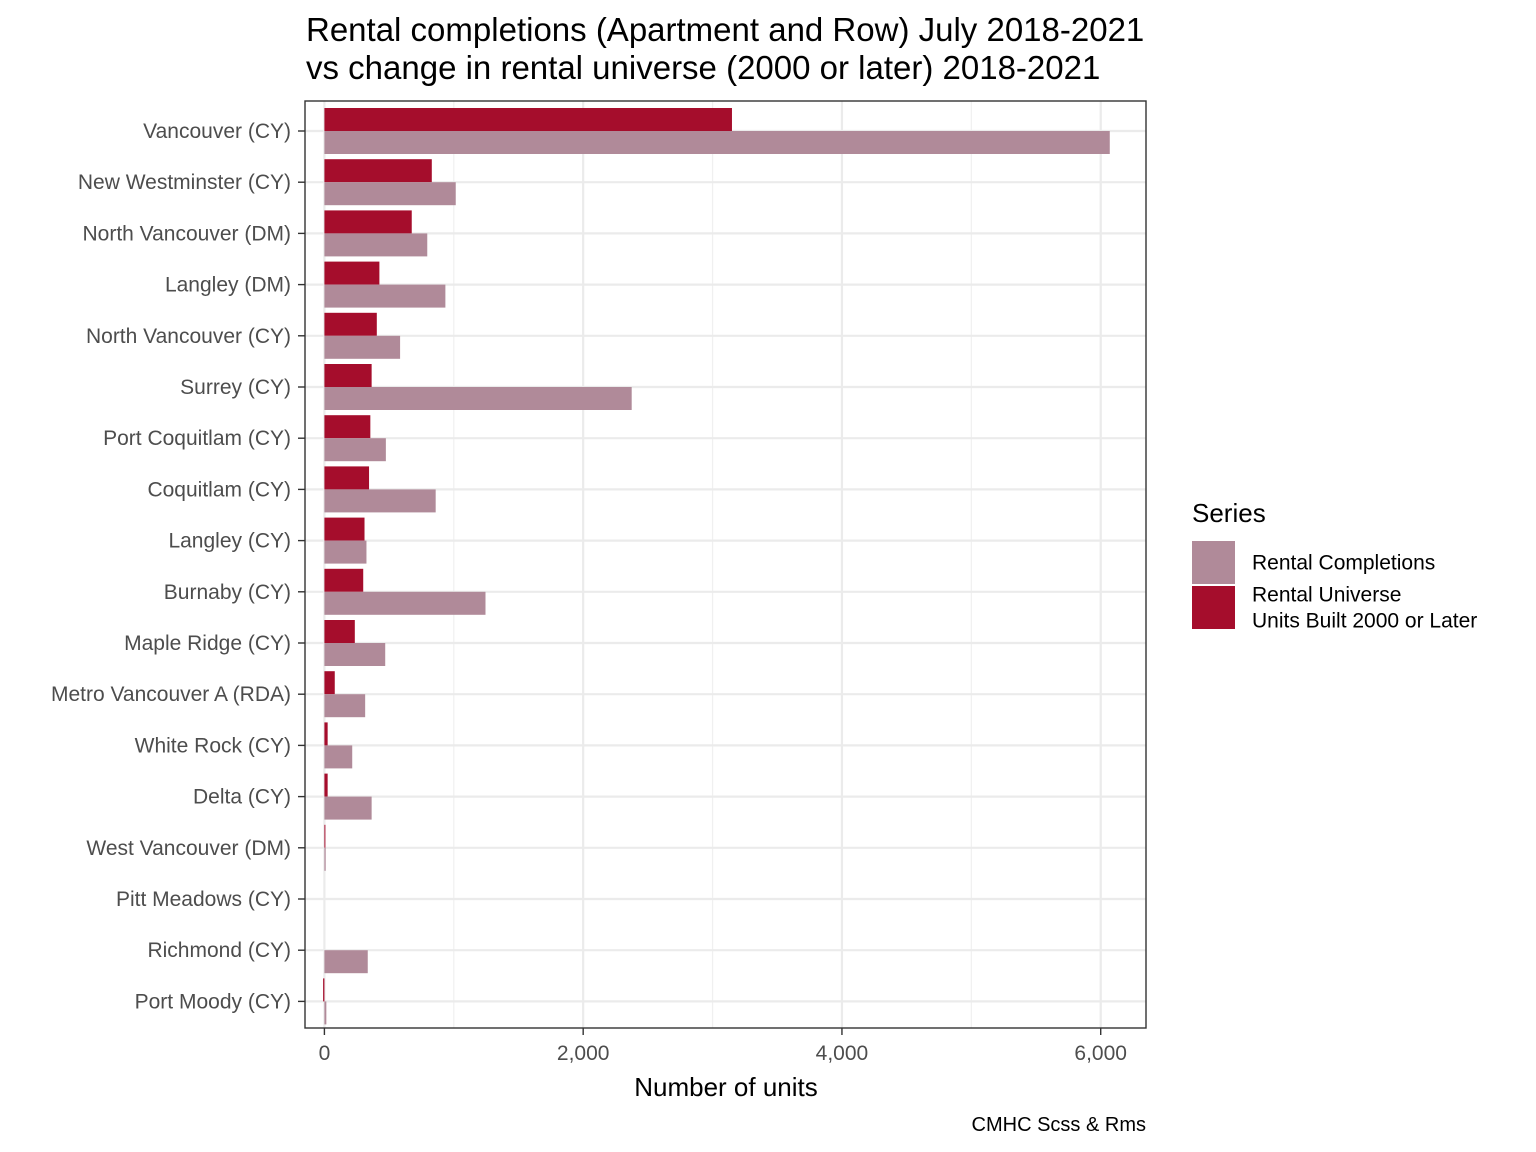  I want to click on category-label: Coquitlam (CY), so click(219, 489).